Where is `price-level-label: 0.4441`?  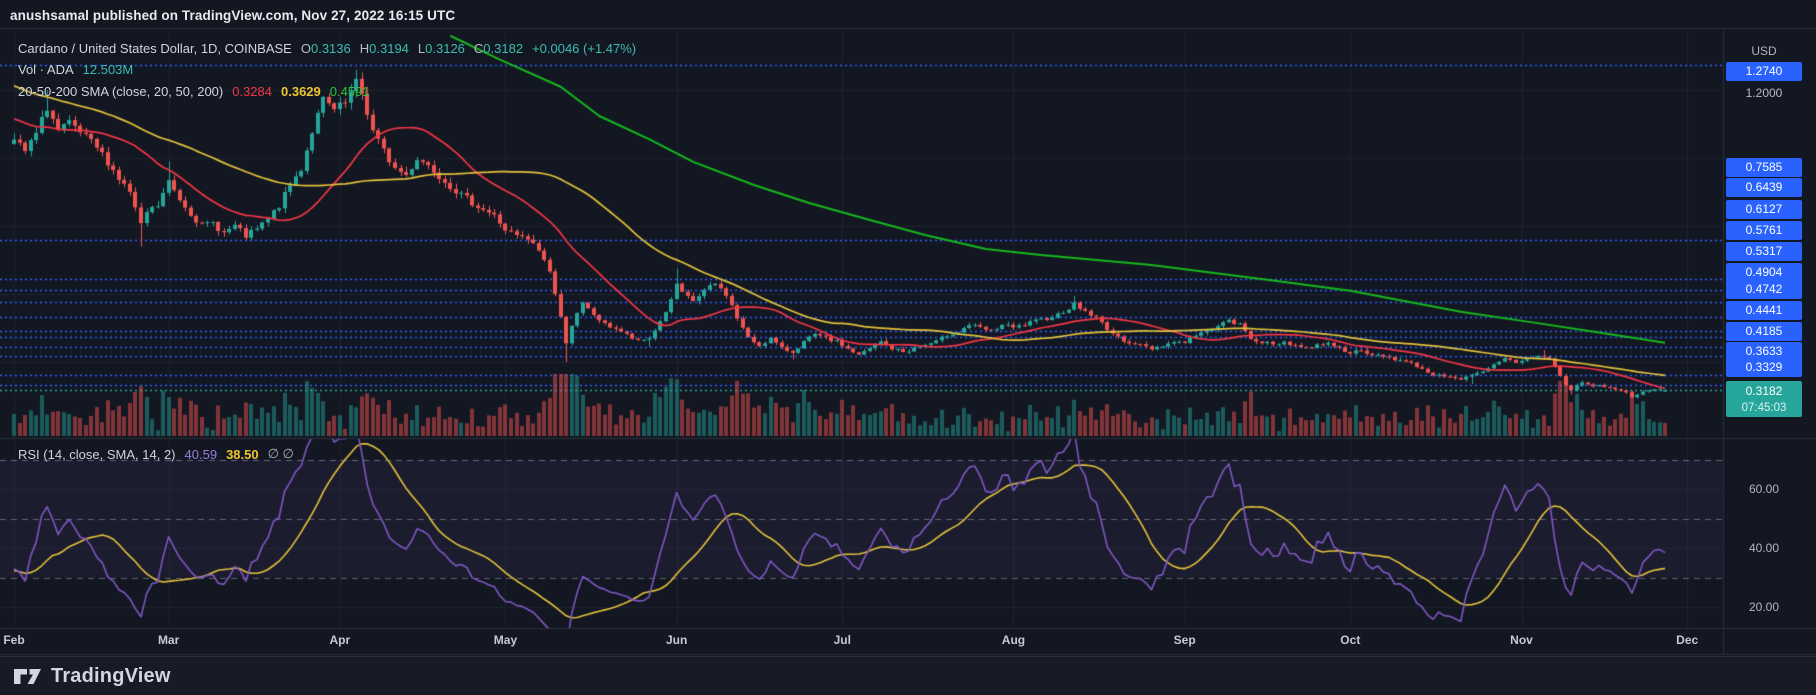
price-level-label: 0.4441 is located at coordinates (1764, 310).